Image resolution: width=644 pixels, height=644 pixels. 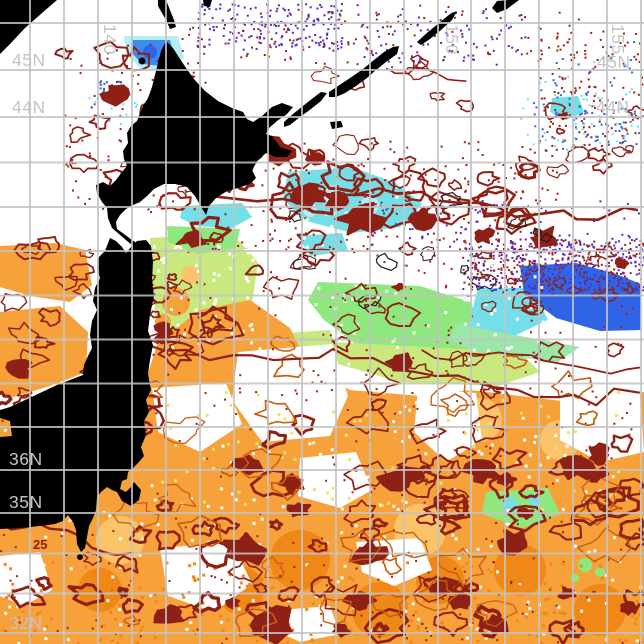 I want to click on rim-line, so click(x=531, y=362).